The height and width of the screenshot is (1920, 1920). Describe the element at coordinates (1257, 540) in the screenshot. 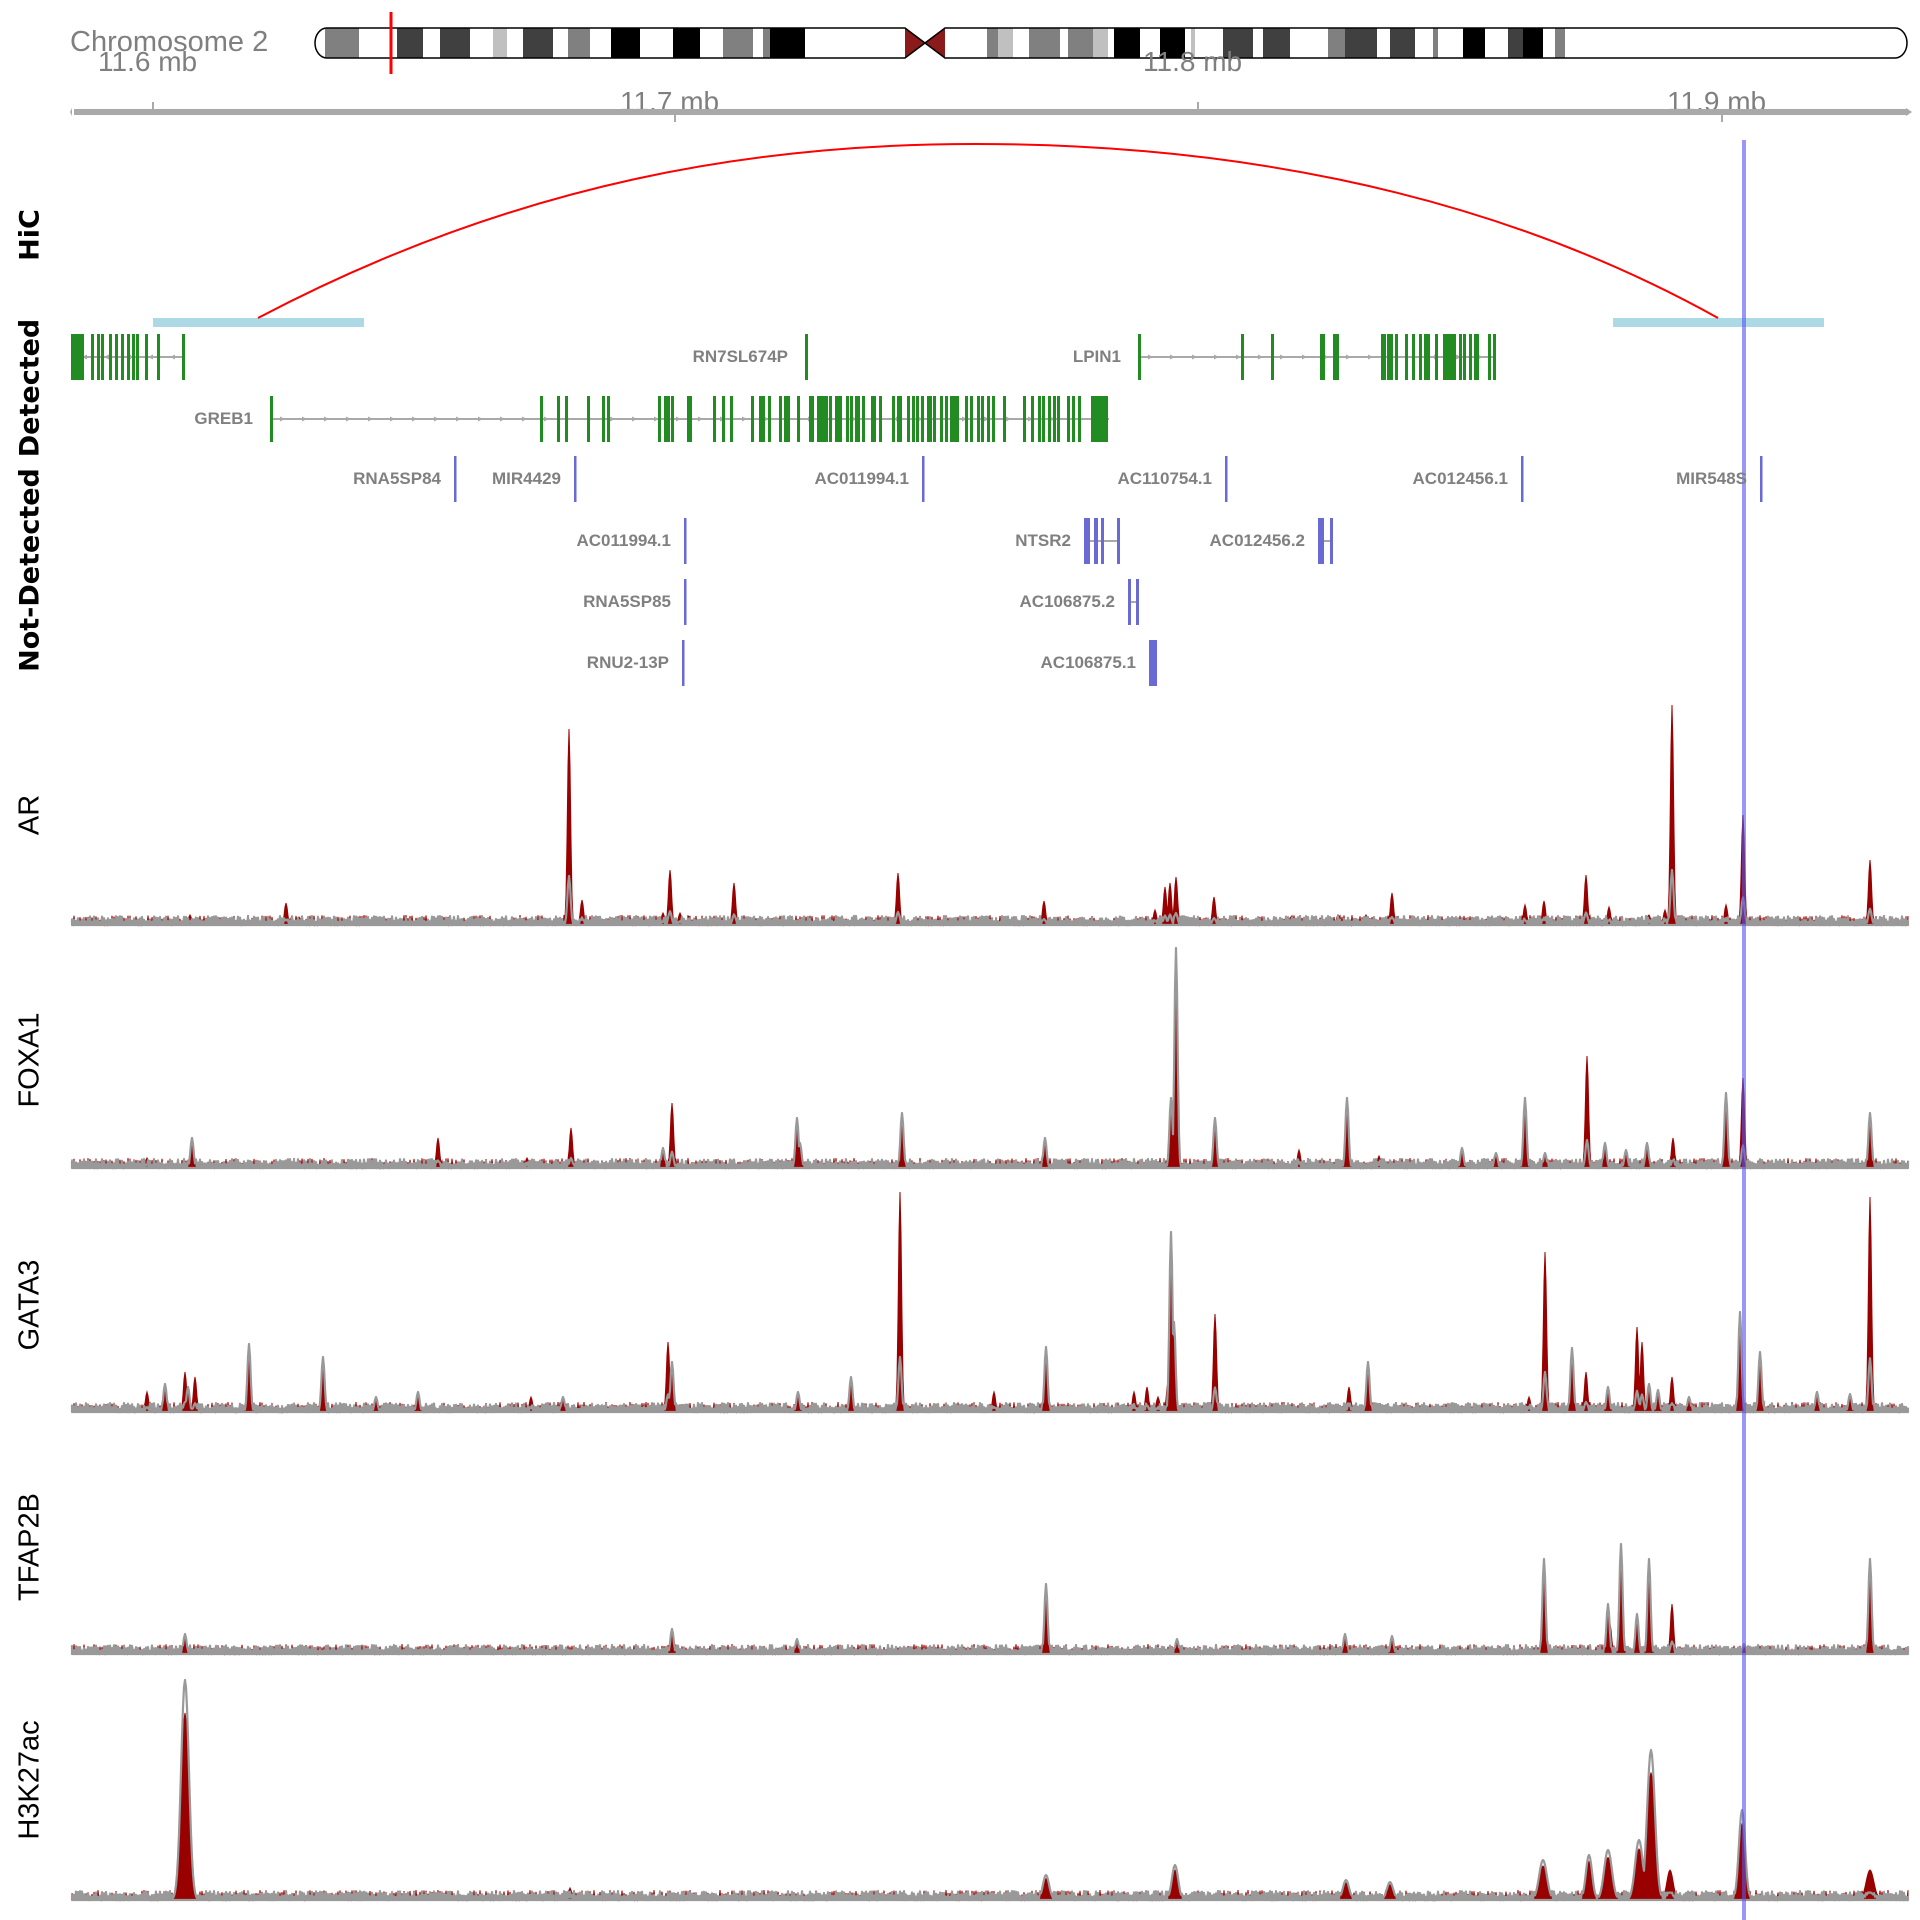

I see `gene-name-label: AC012456.2` at that location.